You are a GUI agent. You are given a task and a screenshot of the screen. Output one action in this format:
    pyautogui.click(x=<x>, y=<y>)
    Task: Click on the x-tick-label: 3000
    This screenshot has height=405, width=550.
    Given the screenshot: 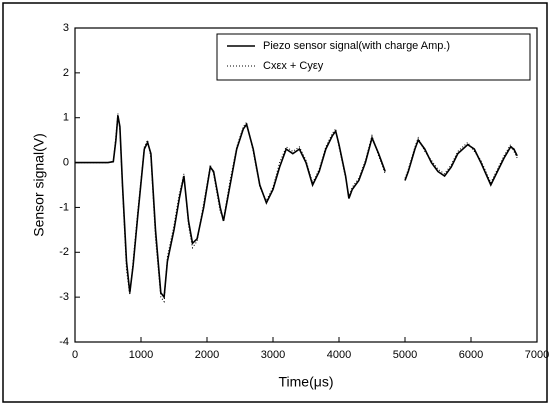 What is the action you would take?
    pyautogui.click(x=273, y=355)
    